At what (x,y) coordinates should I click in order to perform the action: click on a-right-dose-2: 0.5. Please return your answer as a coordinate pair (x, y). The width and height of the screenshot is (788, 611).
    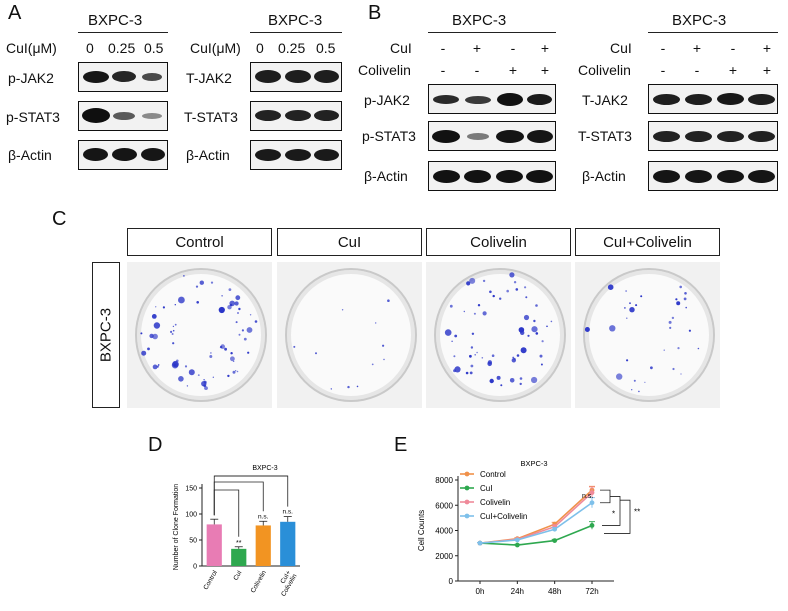
    Looking at the image, I should click on (326, 48).